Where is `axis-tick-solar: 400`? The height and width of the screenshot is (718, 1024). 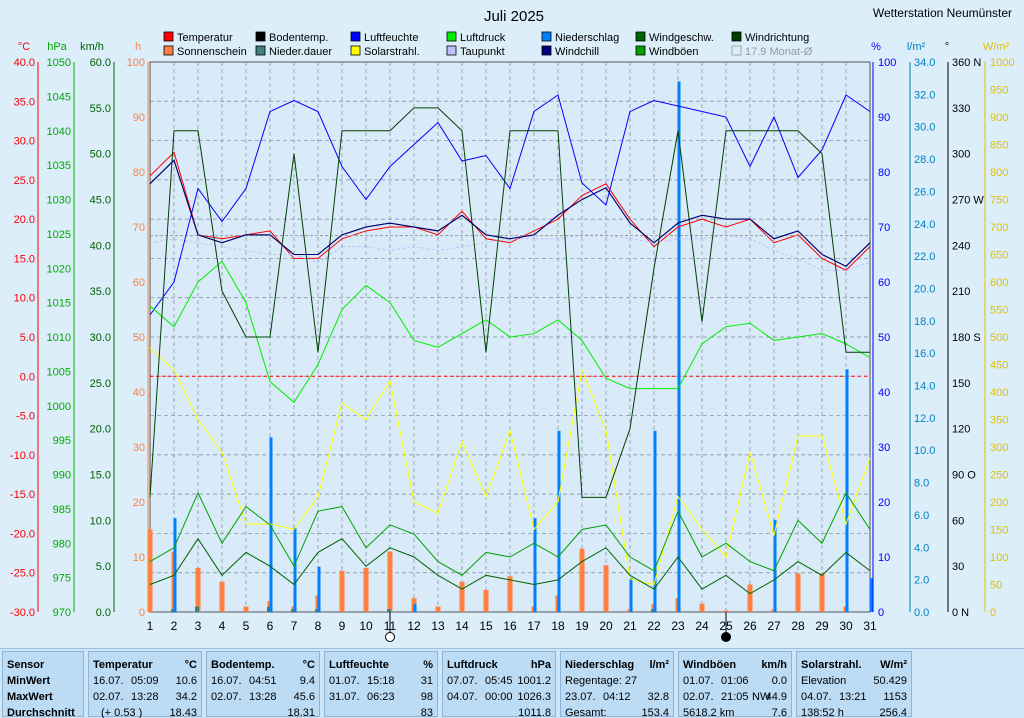
axis-tick-solar: 400 is located at coordinates (999, 393).